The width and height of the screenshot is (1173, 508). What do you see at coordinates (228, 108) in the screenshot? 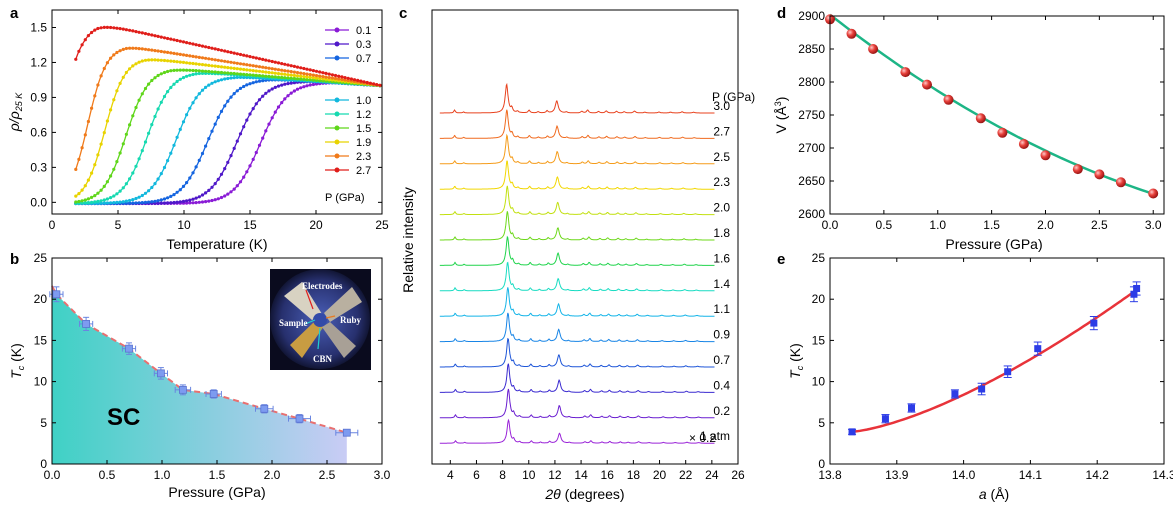
I see `panel-a-series-2.3` at bounding box center [228, 108].